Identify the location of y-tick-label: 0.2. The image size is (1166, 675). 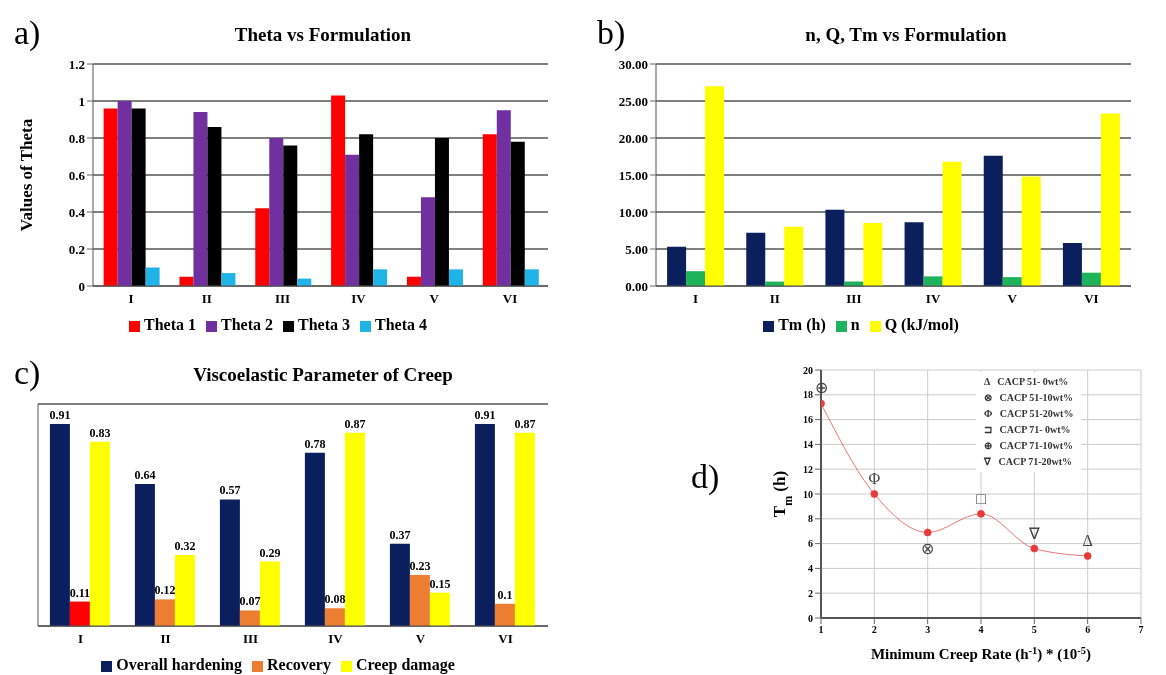
(76, 249).